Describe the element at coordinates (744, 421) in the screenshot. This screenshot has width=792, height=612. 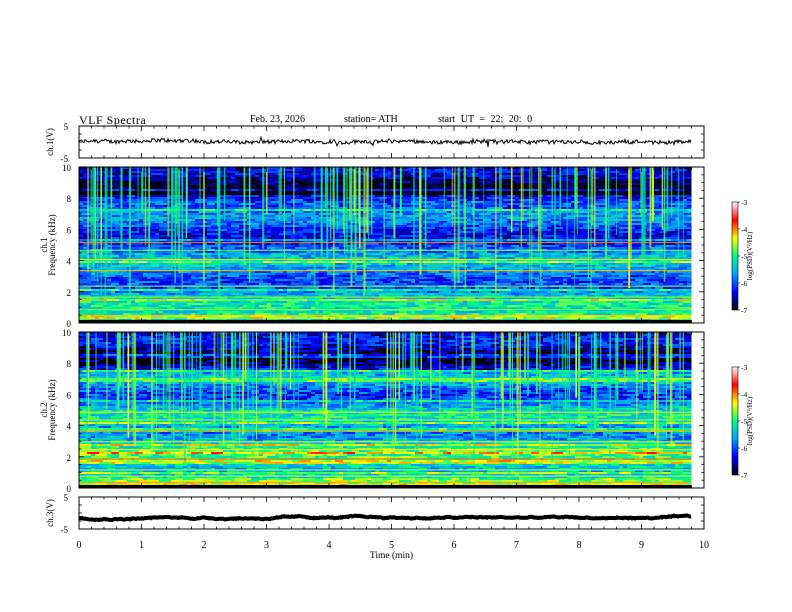
I see `ch2-spectrogram-colorbar-tick--5: -5` at that location.